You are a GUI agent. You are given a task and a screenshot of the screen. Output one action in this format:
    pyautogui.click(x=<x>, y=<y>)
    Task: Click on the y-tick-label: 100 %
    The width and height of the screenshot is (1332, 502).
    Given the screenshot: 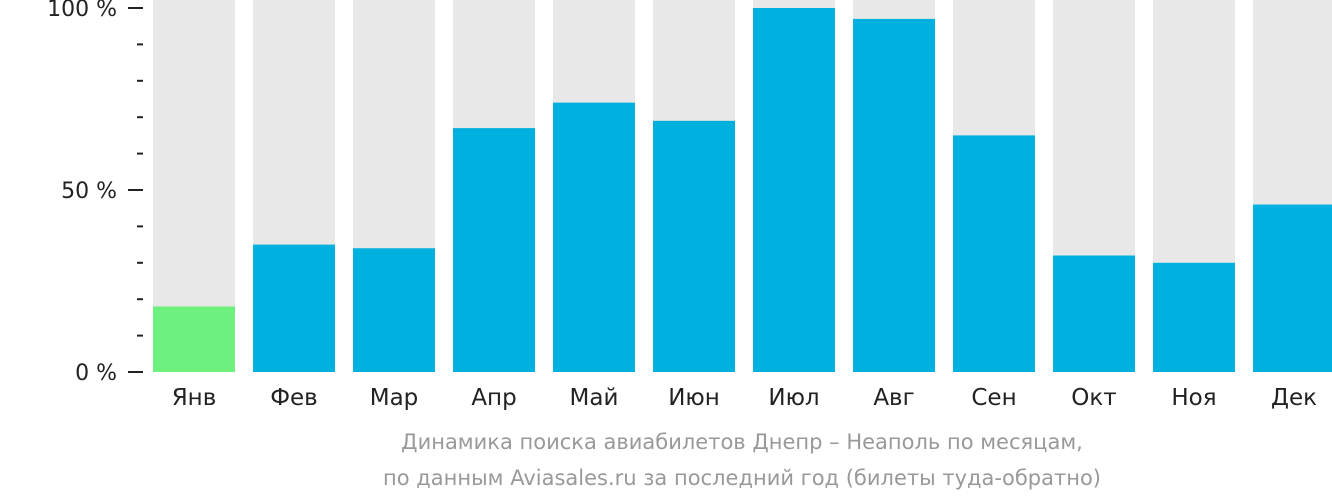 What is the action you would take?
    pyautogui.click(x=82, y=11)
    